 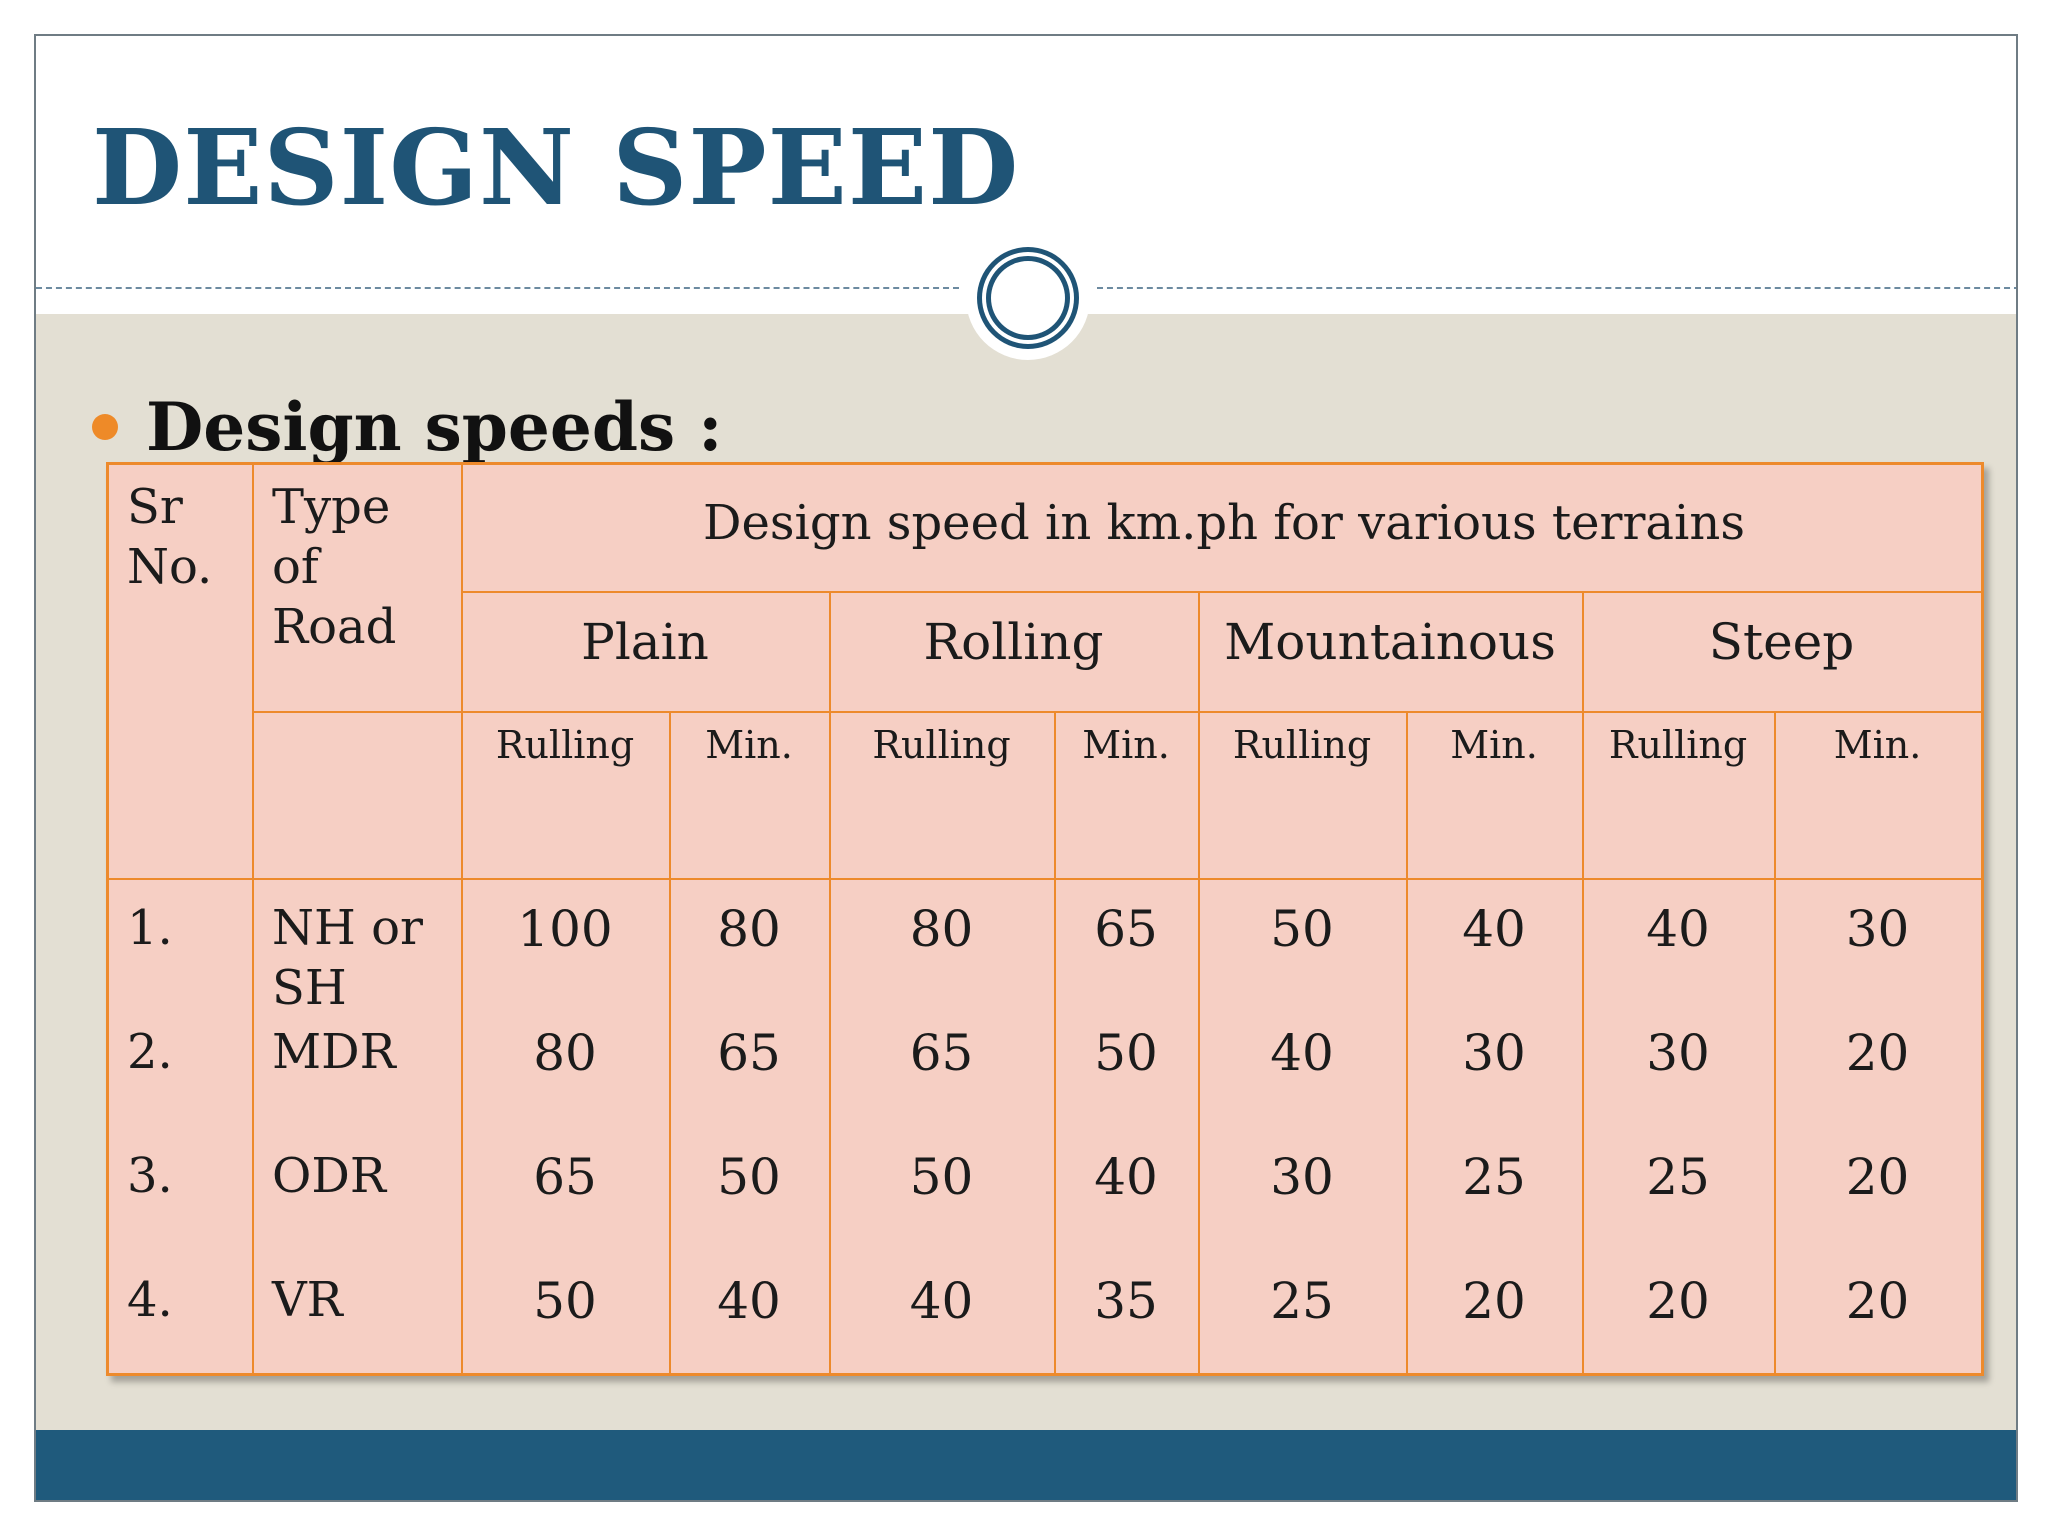 I want to click on row-sr: 3., so click(x=150, y=1176).